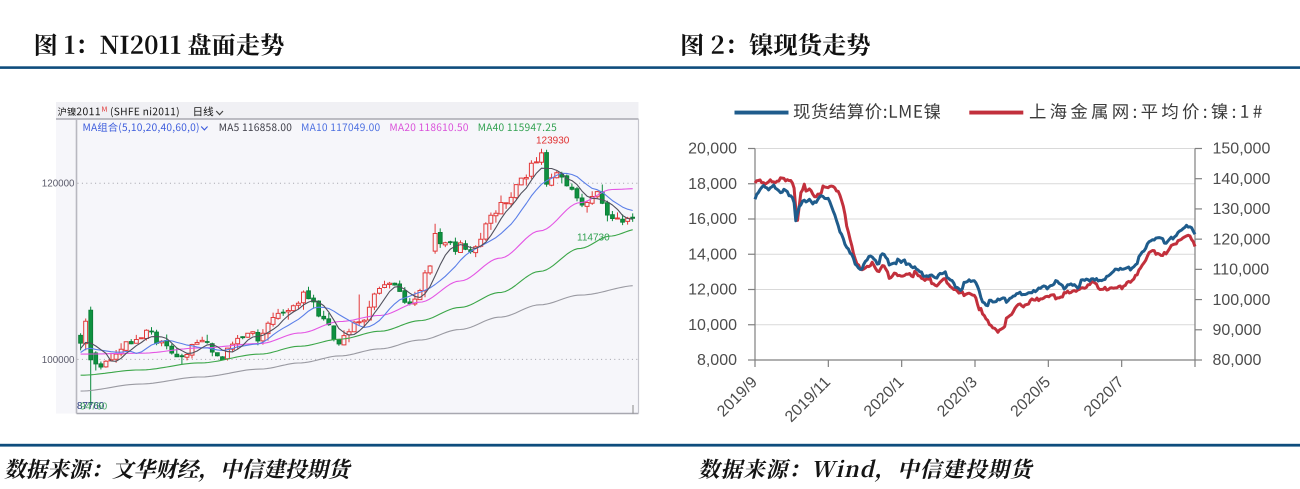 Image resolution: width=1300 pixels, height=489 pixels. What do you see at coordinates (1031, 397) in the screenshot?
I see `svg-text: 2020/5` at bounding box center [1031, 397].